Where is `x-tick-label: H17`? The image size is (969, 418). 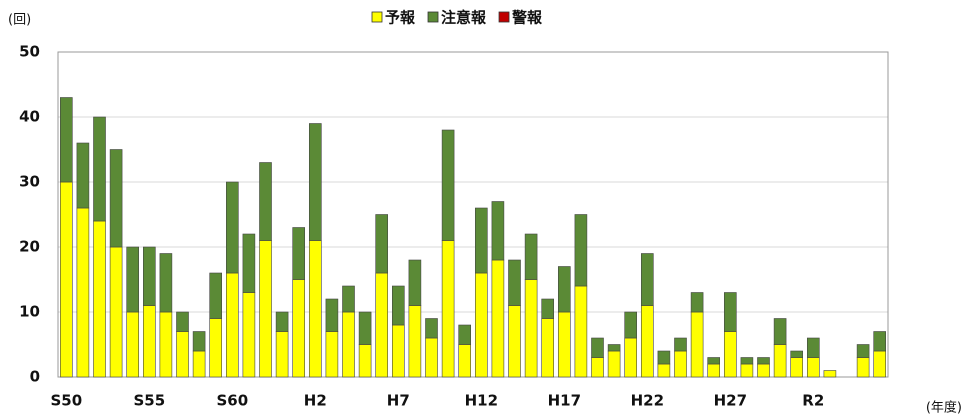
x-tick-label: H17 is located at coordinates (564, 401).